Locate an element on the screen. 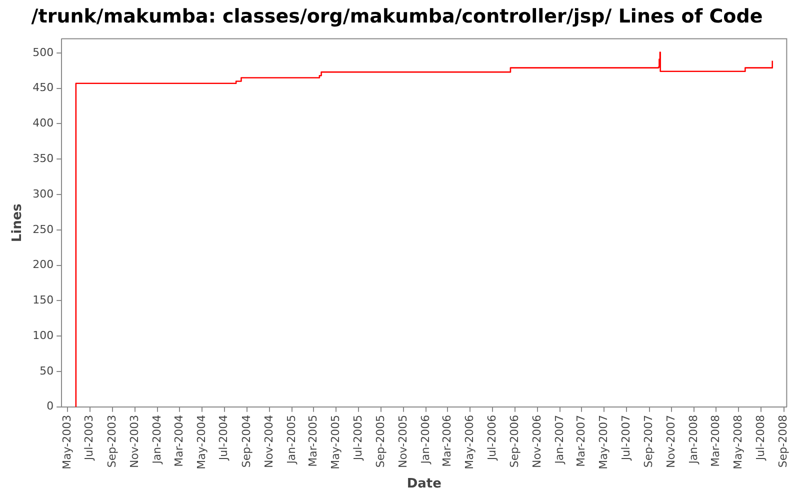 This screenshot has width=800, height=500. x-tick-label: May-2003 is located at coordinates (67, 442).